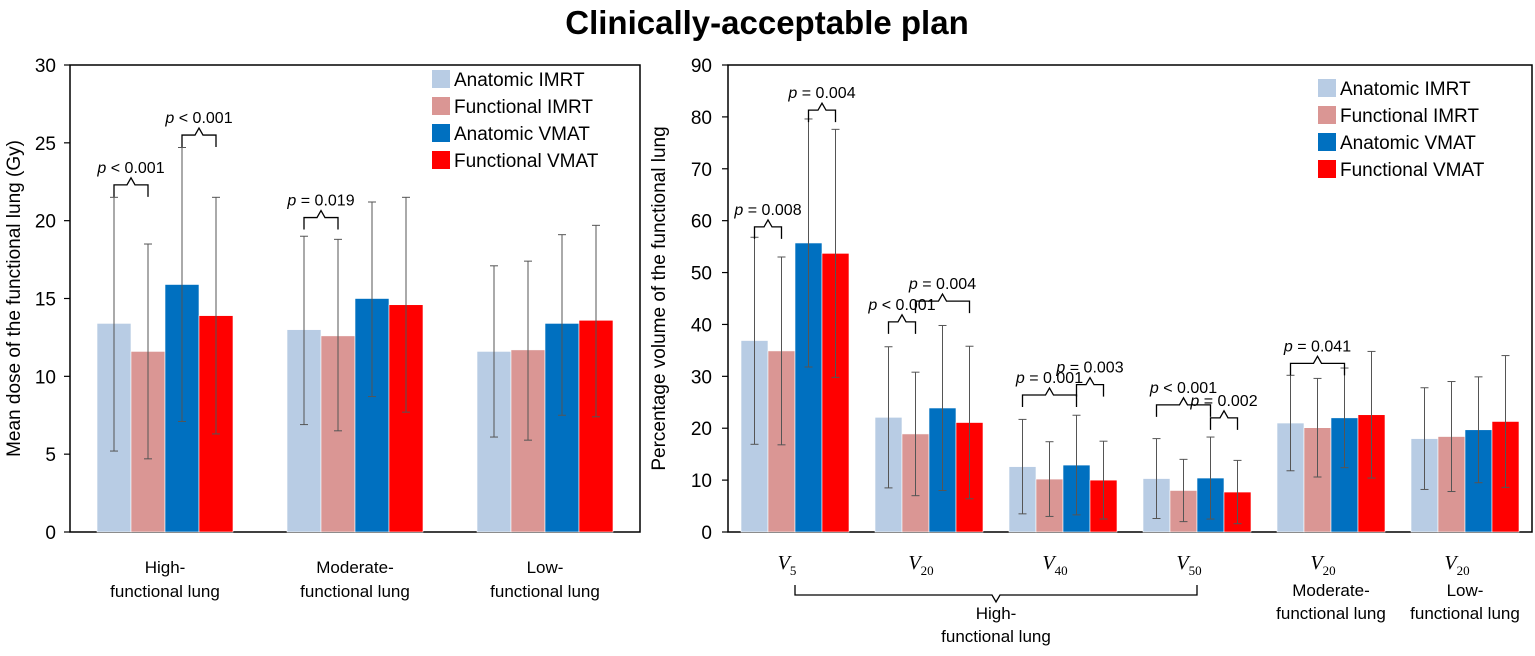  I want to click on p-value-label: p = 0.019, so click(320, 201).